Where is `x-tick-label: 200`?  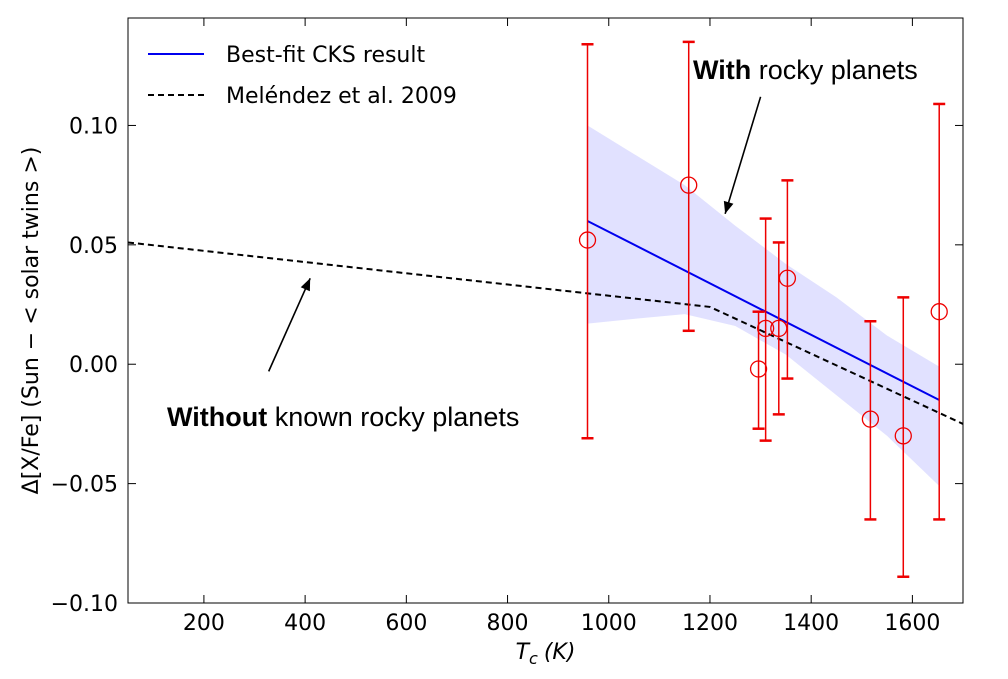
x-tick-label: 200 is located at coordinates (204, 623).